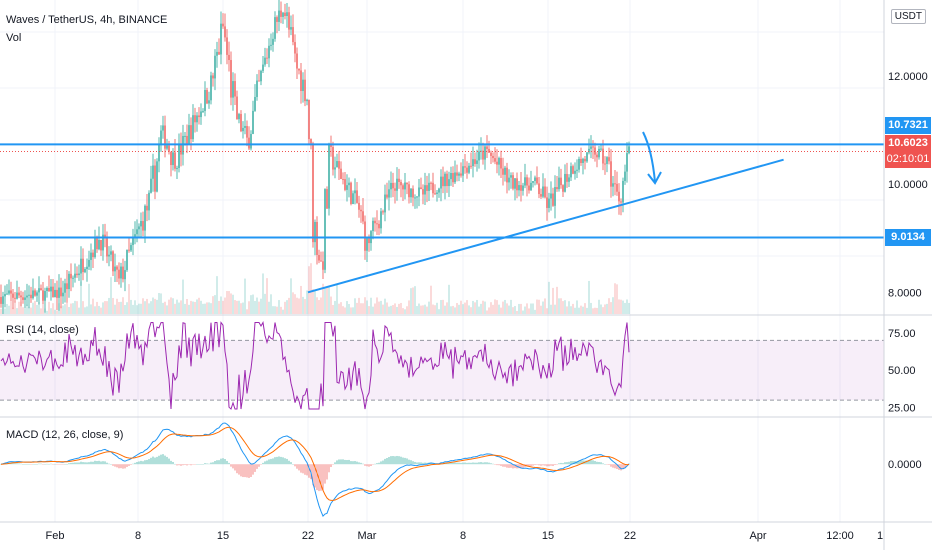 The width and height of the screenshot is (932, 550). What do you see at coordinates (908, 237) in the screenshot?
I see `support-price-badge: 9.0134` at bounding box center [908, 237].